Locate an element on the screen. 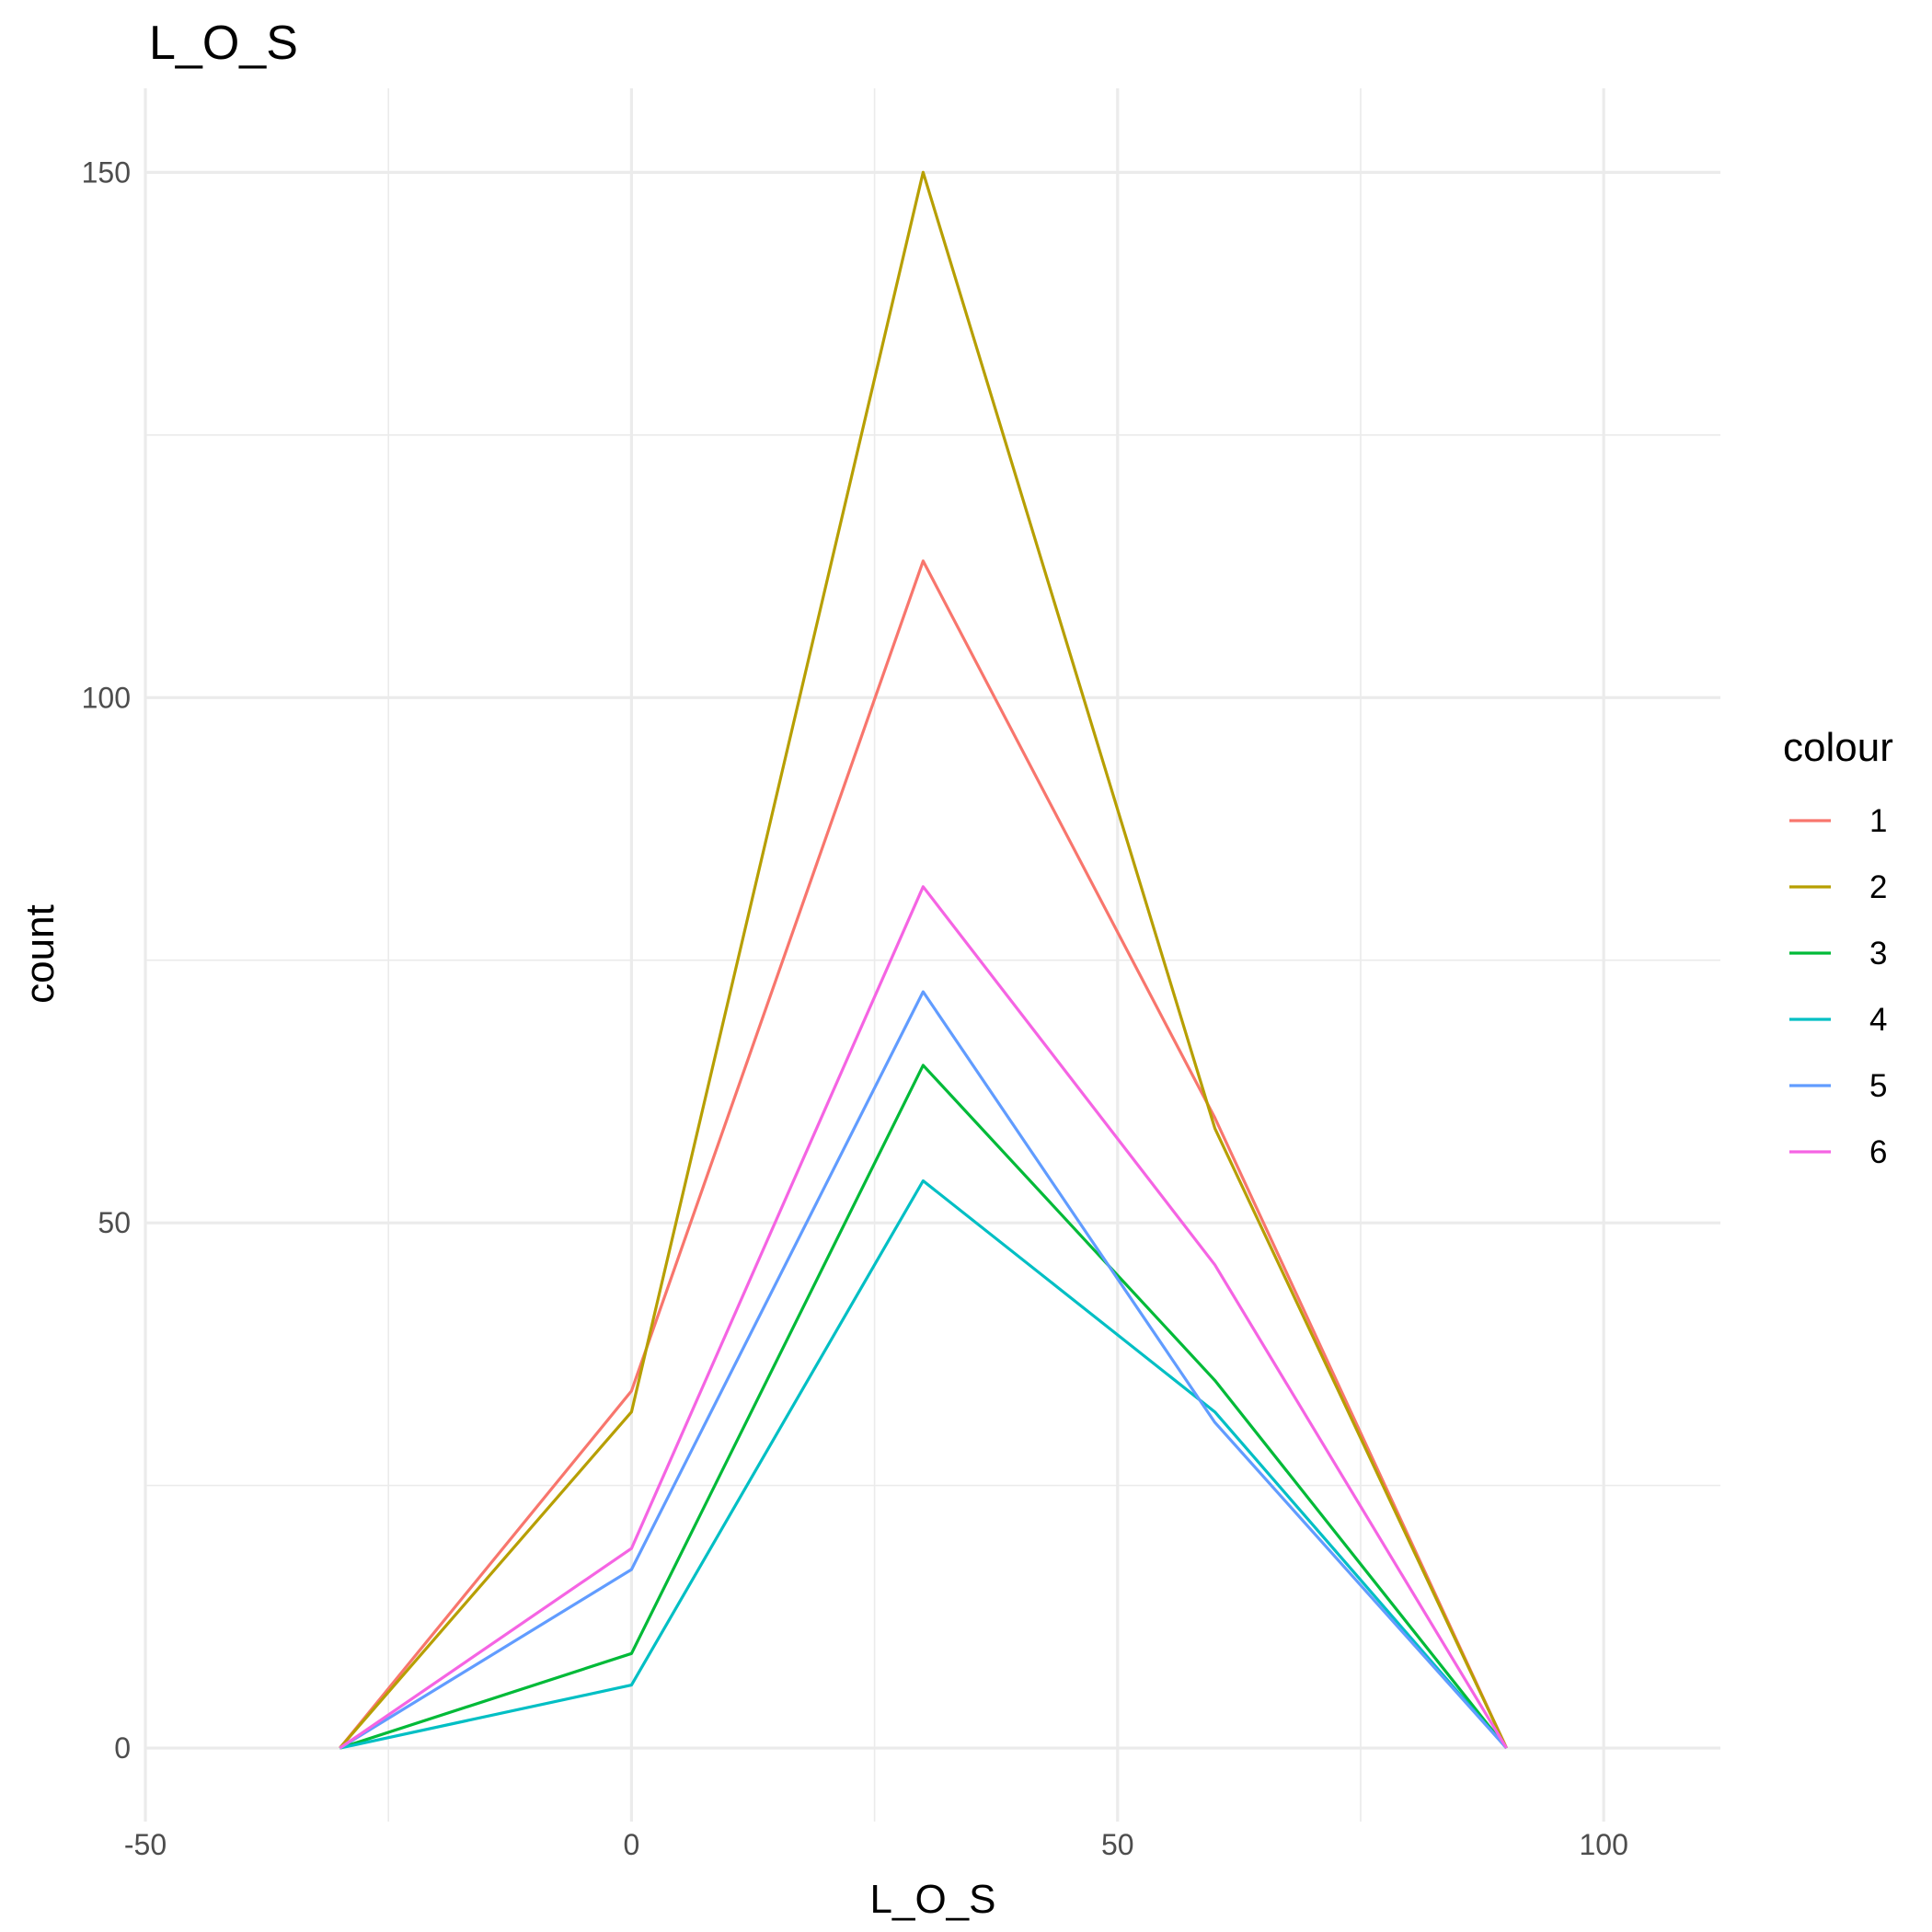  y-tick-label: 100 is located at coordinates (106, 697).